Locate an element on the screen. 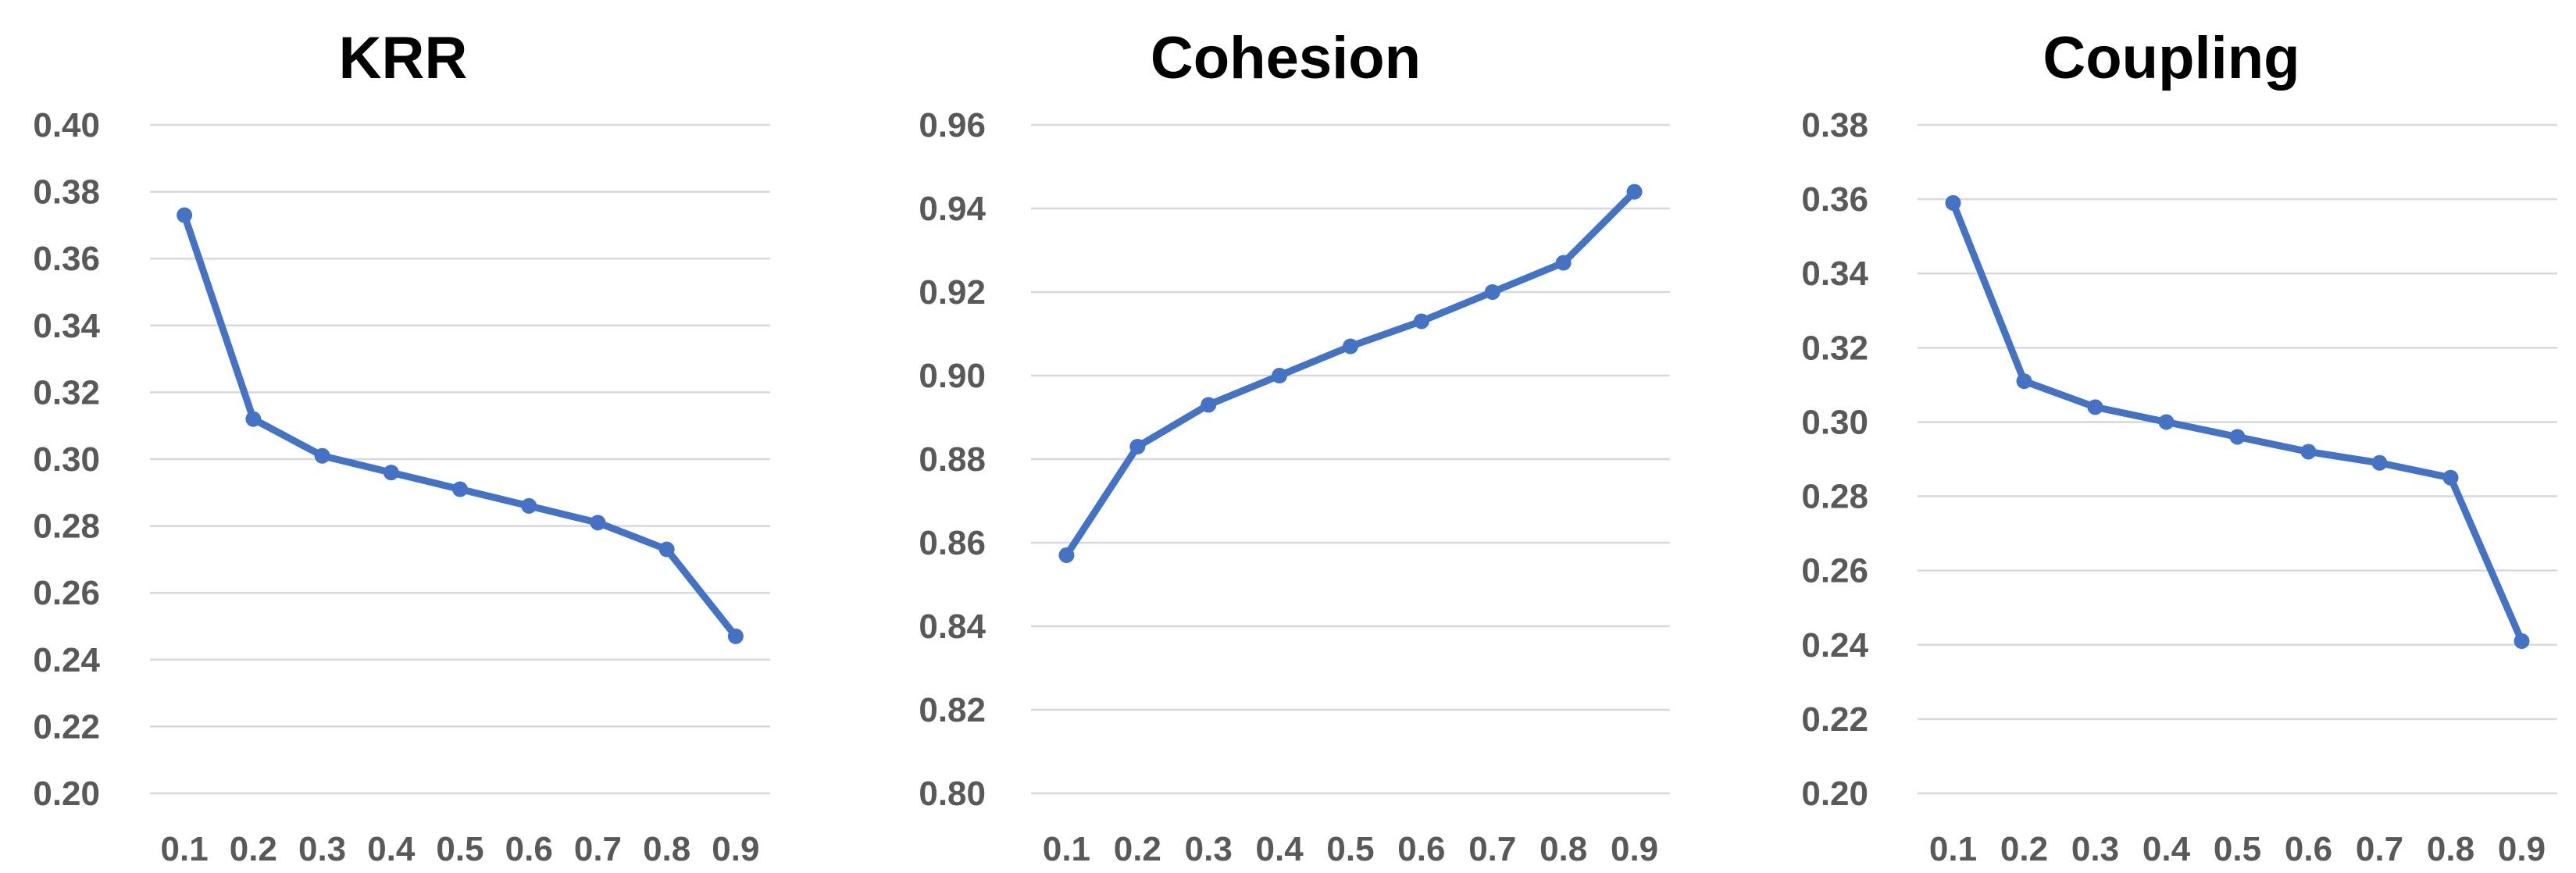 The width and height of the screenshot is (2576, 873). coupling-y-tick-label: 0.38 is located at coordinates (1834, 125).